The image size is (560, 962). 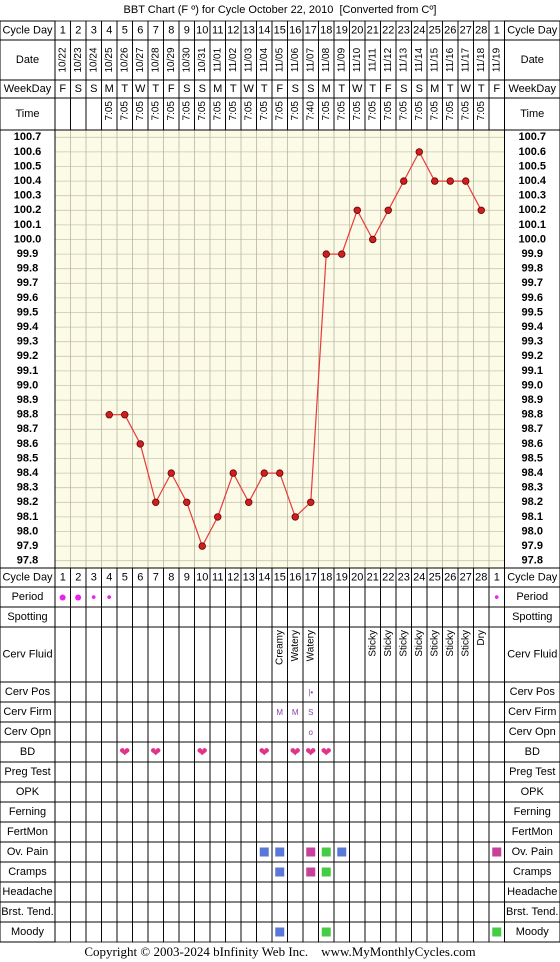 I want to click on date-label: 11/01, so click(x=217, y=59).